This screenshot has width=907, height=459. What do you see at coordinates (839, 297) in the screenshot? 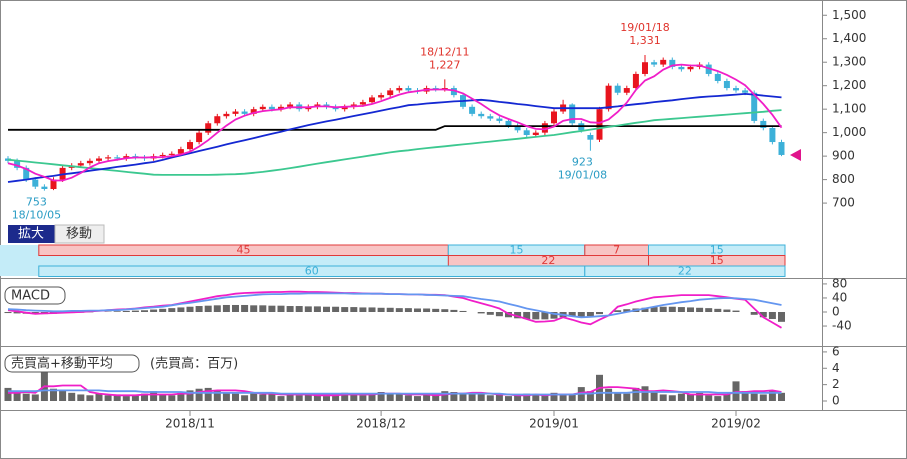
I see `y-tick-label: 40` at bounding box center [839, 297].